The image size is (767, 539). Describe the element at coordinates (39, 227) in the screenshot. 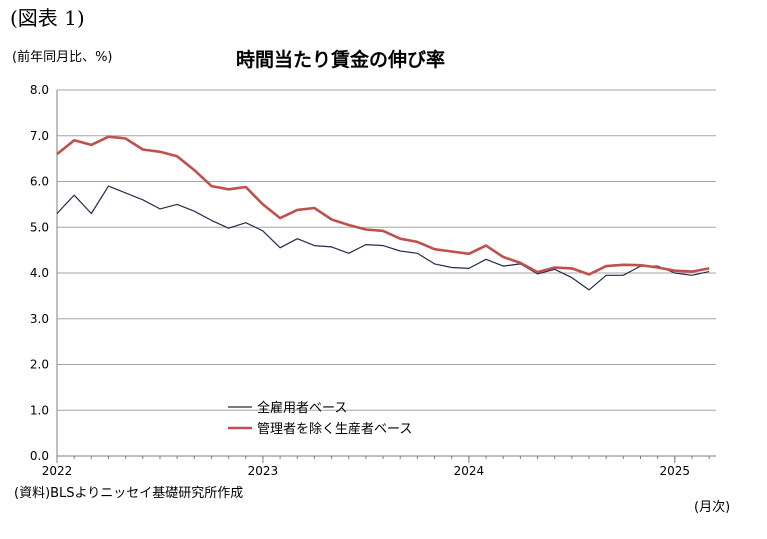

I see `y-tick-label: 5.0` at that location.